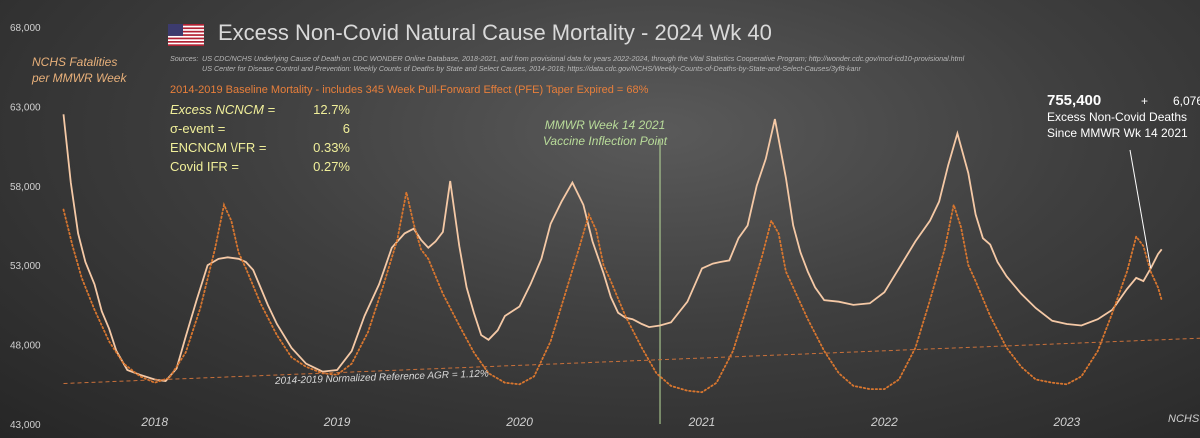  I want to click on stat-key: σ-event =, so click(198, 128).